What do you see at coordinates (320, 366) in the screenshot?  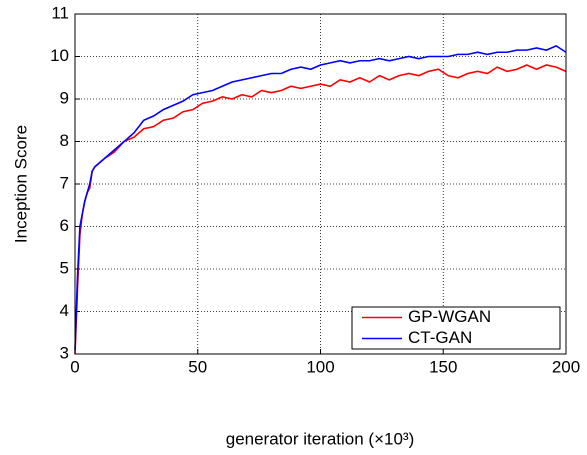 I see `x-tick-label: 100` at bounding box center [320, 366].